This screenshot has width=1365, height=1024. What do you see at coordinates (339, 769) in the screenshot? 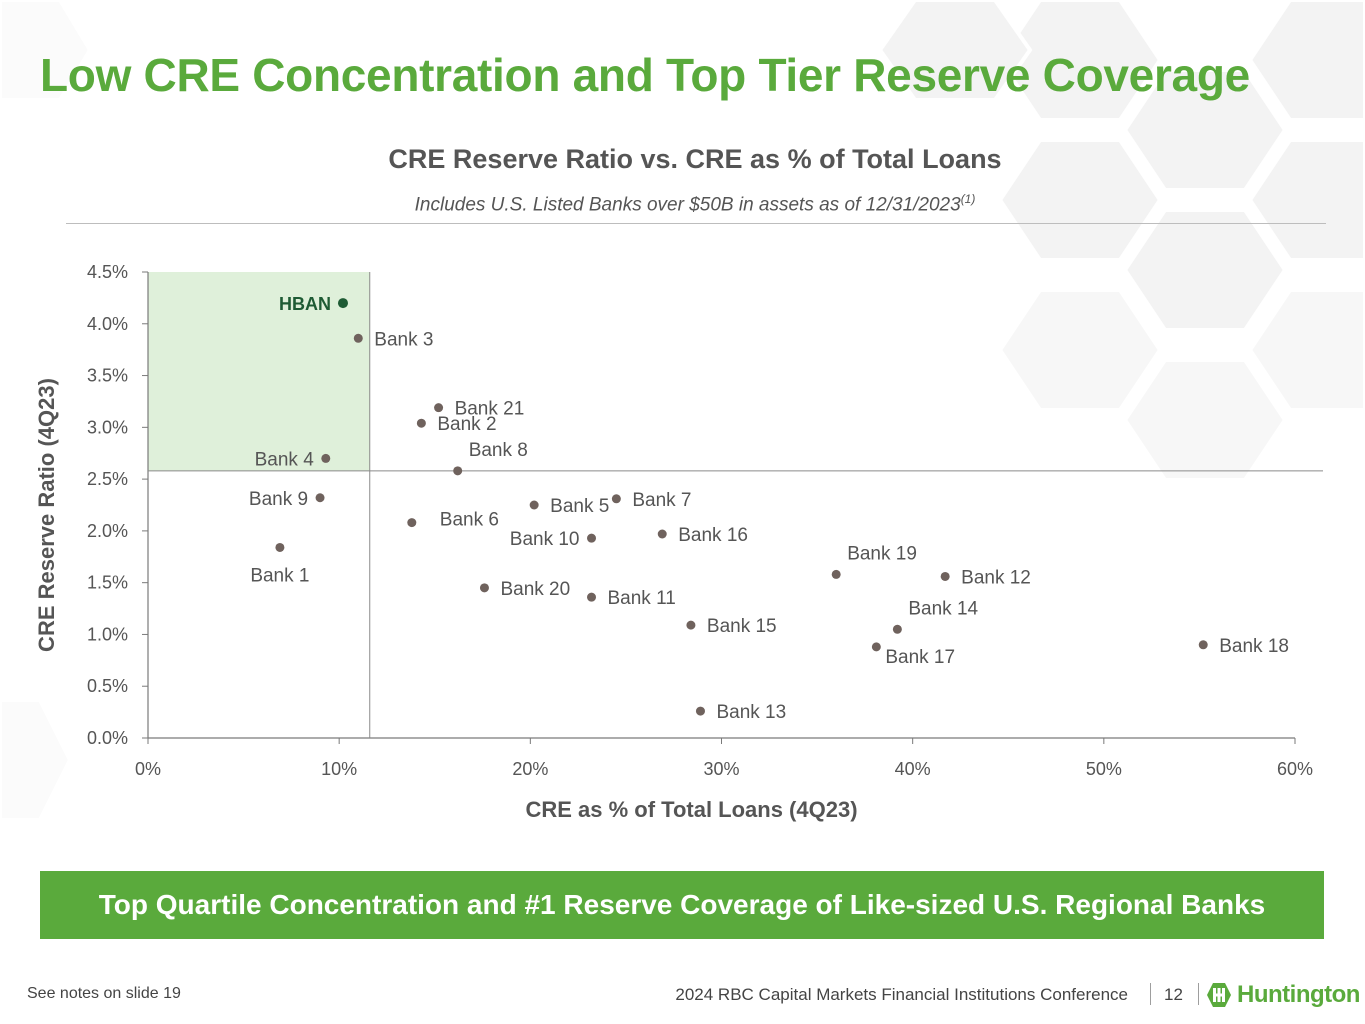
I see `x-tick-label: 10%` at bounding box center [339, 769].